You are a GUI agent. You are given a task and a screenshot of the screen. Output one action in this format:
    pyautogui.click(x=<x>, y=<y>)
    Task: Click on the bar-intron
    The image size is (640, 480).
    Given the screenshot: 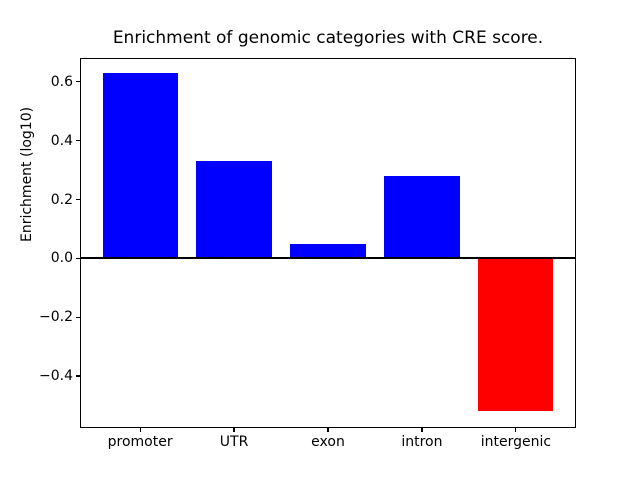 What is the action you would take?
    pyautogui.click(x=422, y=217)
    